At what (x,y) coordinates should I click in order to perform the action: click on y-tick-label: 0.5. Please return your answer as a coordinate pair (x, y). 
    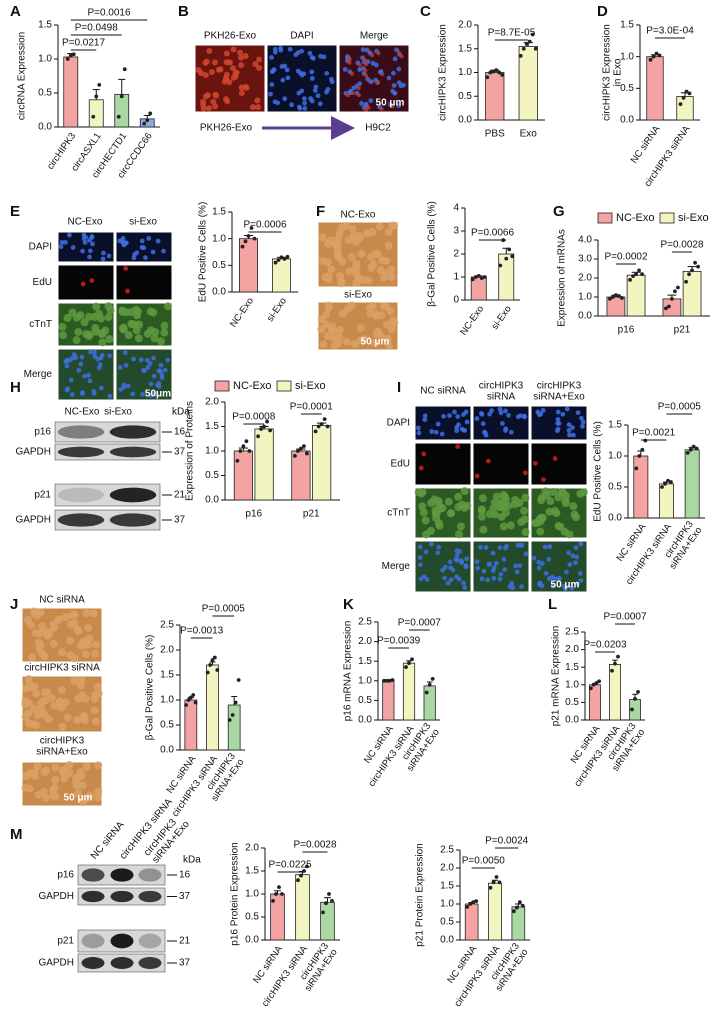
    Looking at the image, I should click on (627, 88).